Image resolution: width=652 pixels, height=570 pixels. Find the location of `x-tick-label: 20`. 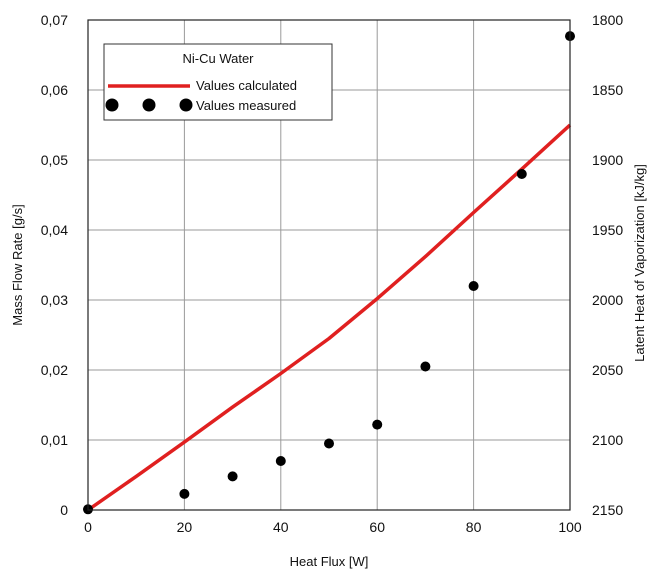

x-tick-label: 20 is located at coordinates (185, 527).